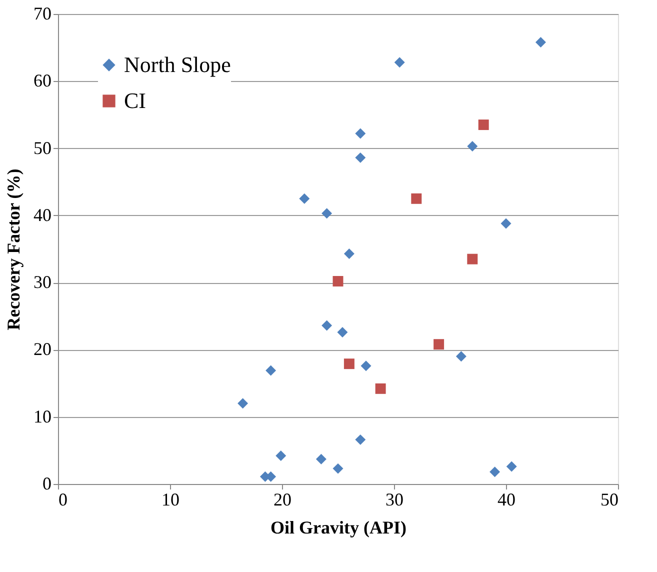 The image size is (657, 572). Describe the element at coordinates (177, 64) in the screenshot. I see `legend-label: North Slope` at that location.